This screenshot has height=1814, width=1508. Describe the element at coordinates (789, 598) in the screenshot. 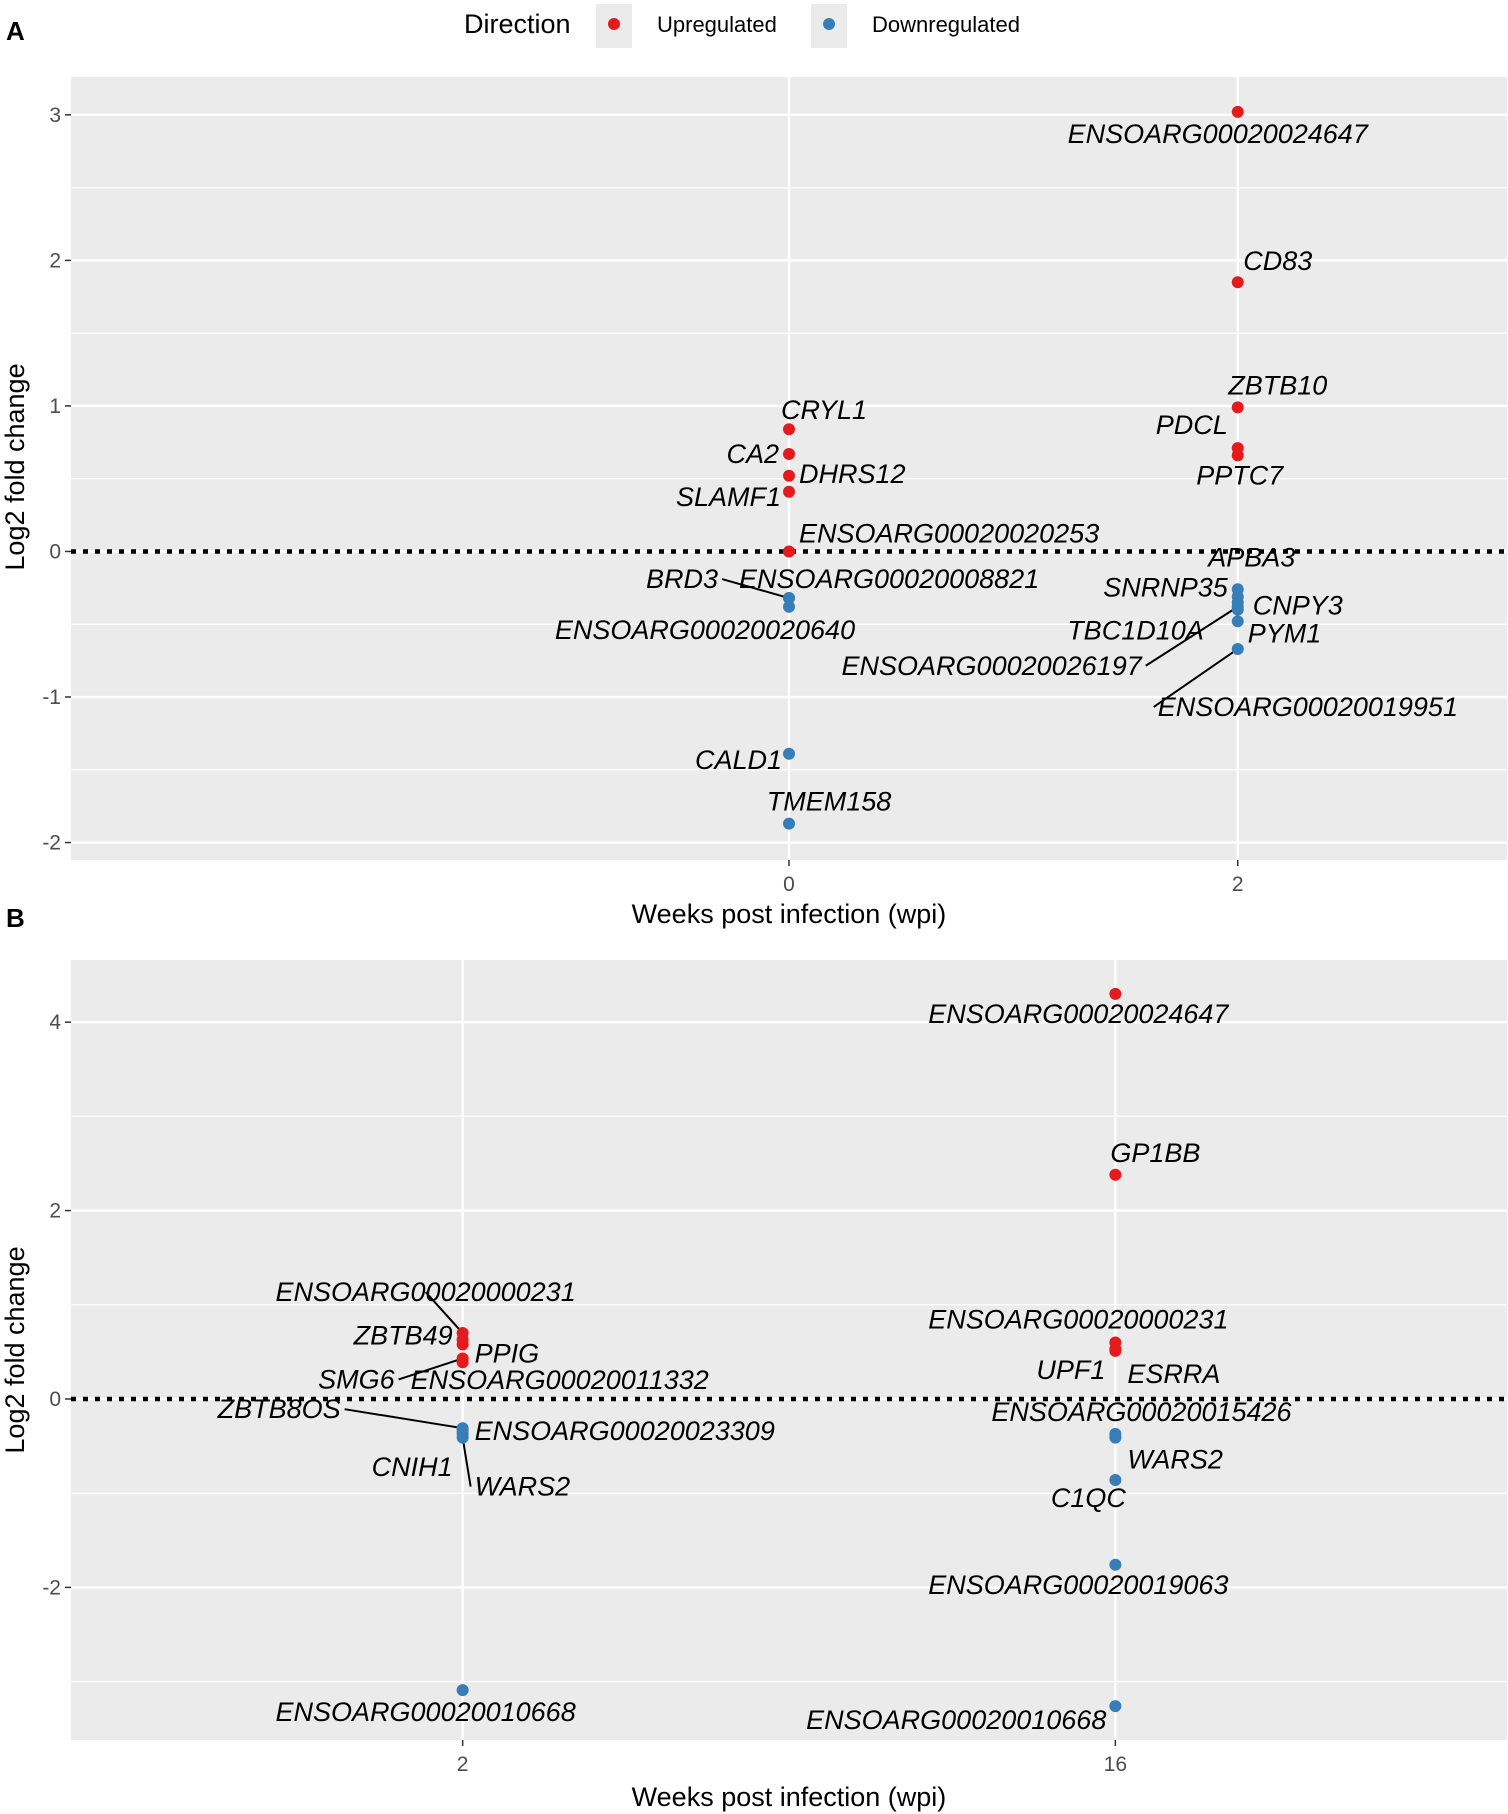

I see `point-ensoarg00020008821` at that location.